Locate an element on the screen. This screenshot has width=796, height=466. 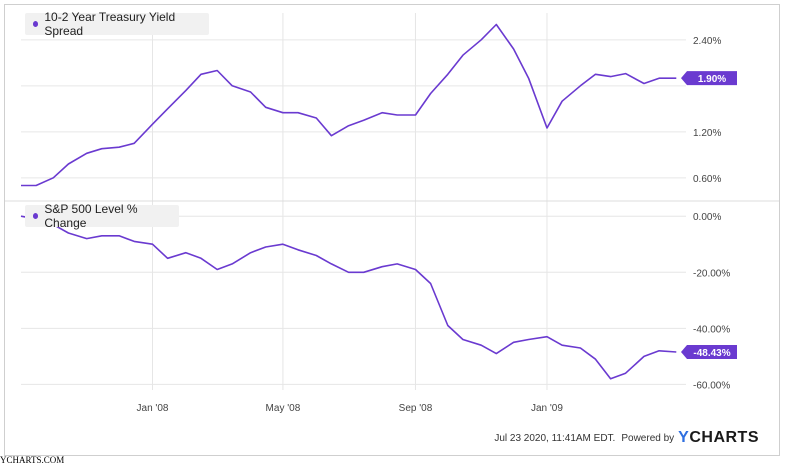
legend-sp500-change: S&P 500 Level % Change is located at coordinates (102, 216).